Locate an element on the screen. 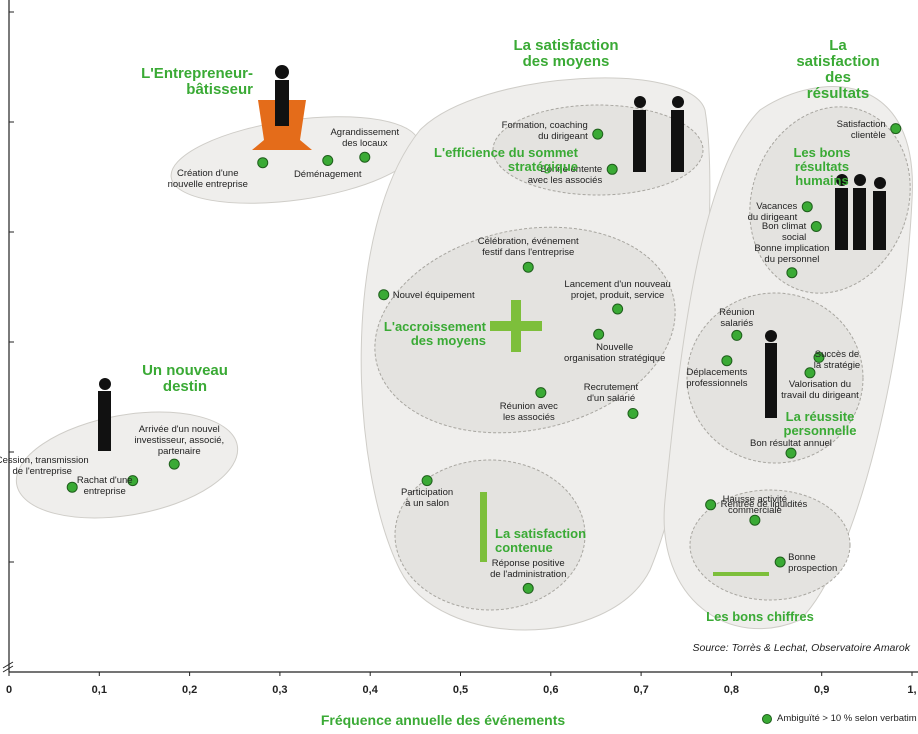  point-label: Agrandissement des locaux is located at coordinates (365, 138).